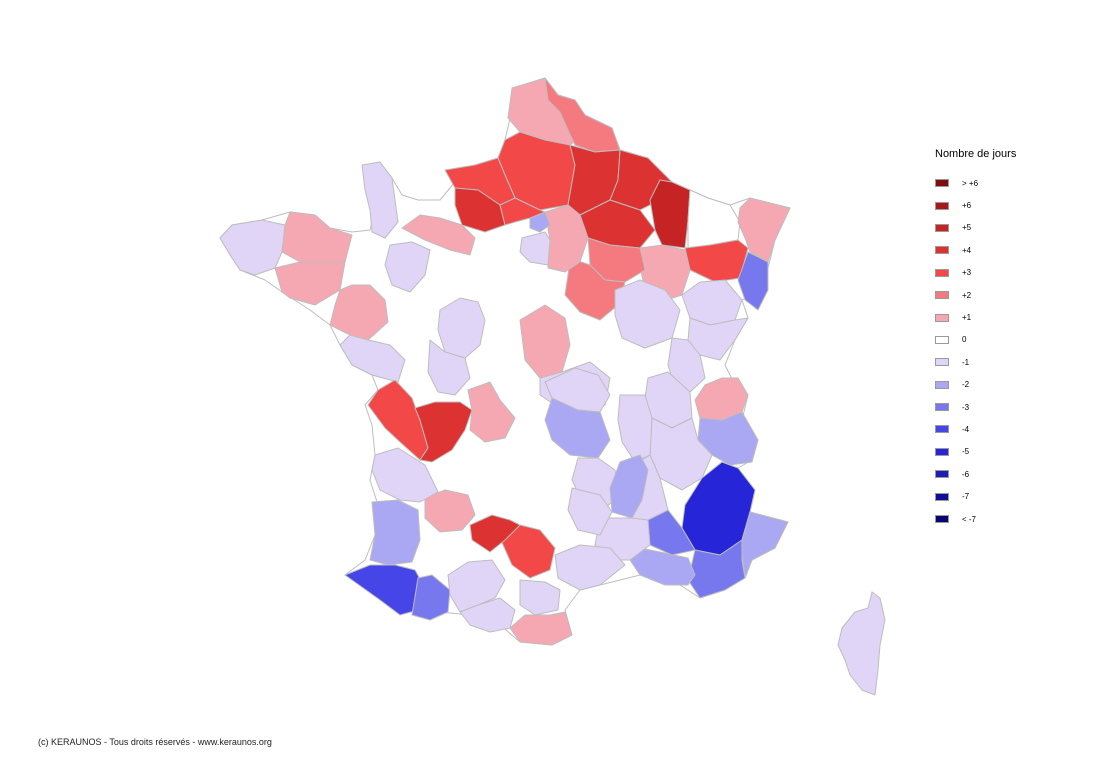 The height and width of the screenshot is (777, 1099). I want to click on region-finistere, so click(252, 247).